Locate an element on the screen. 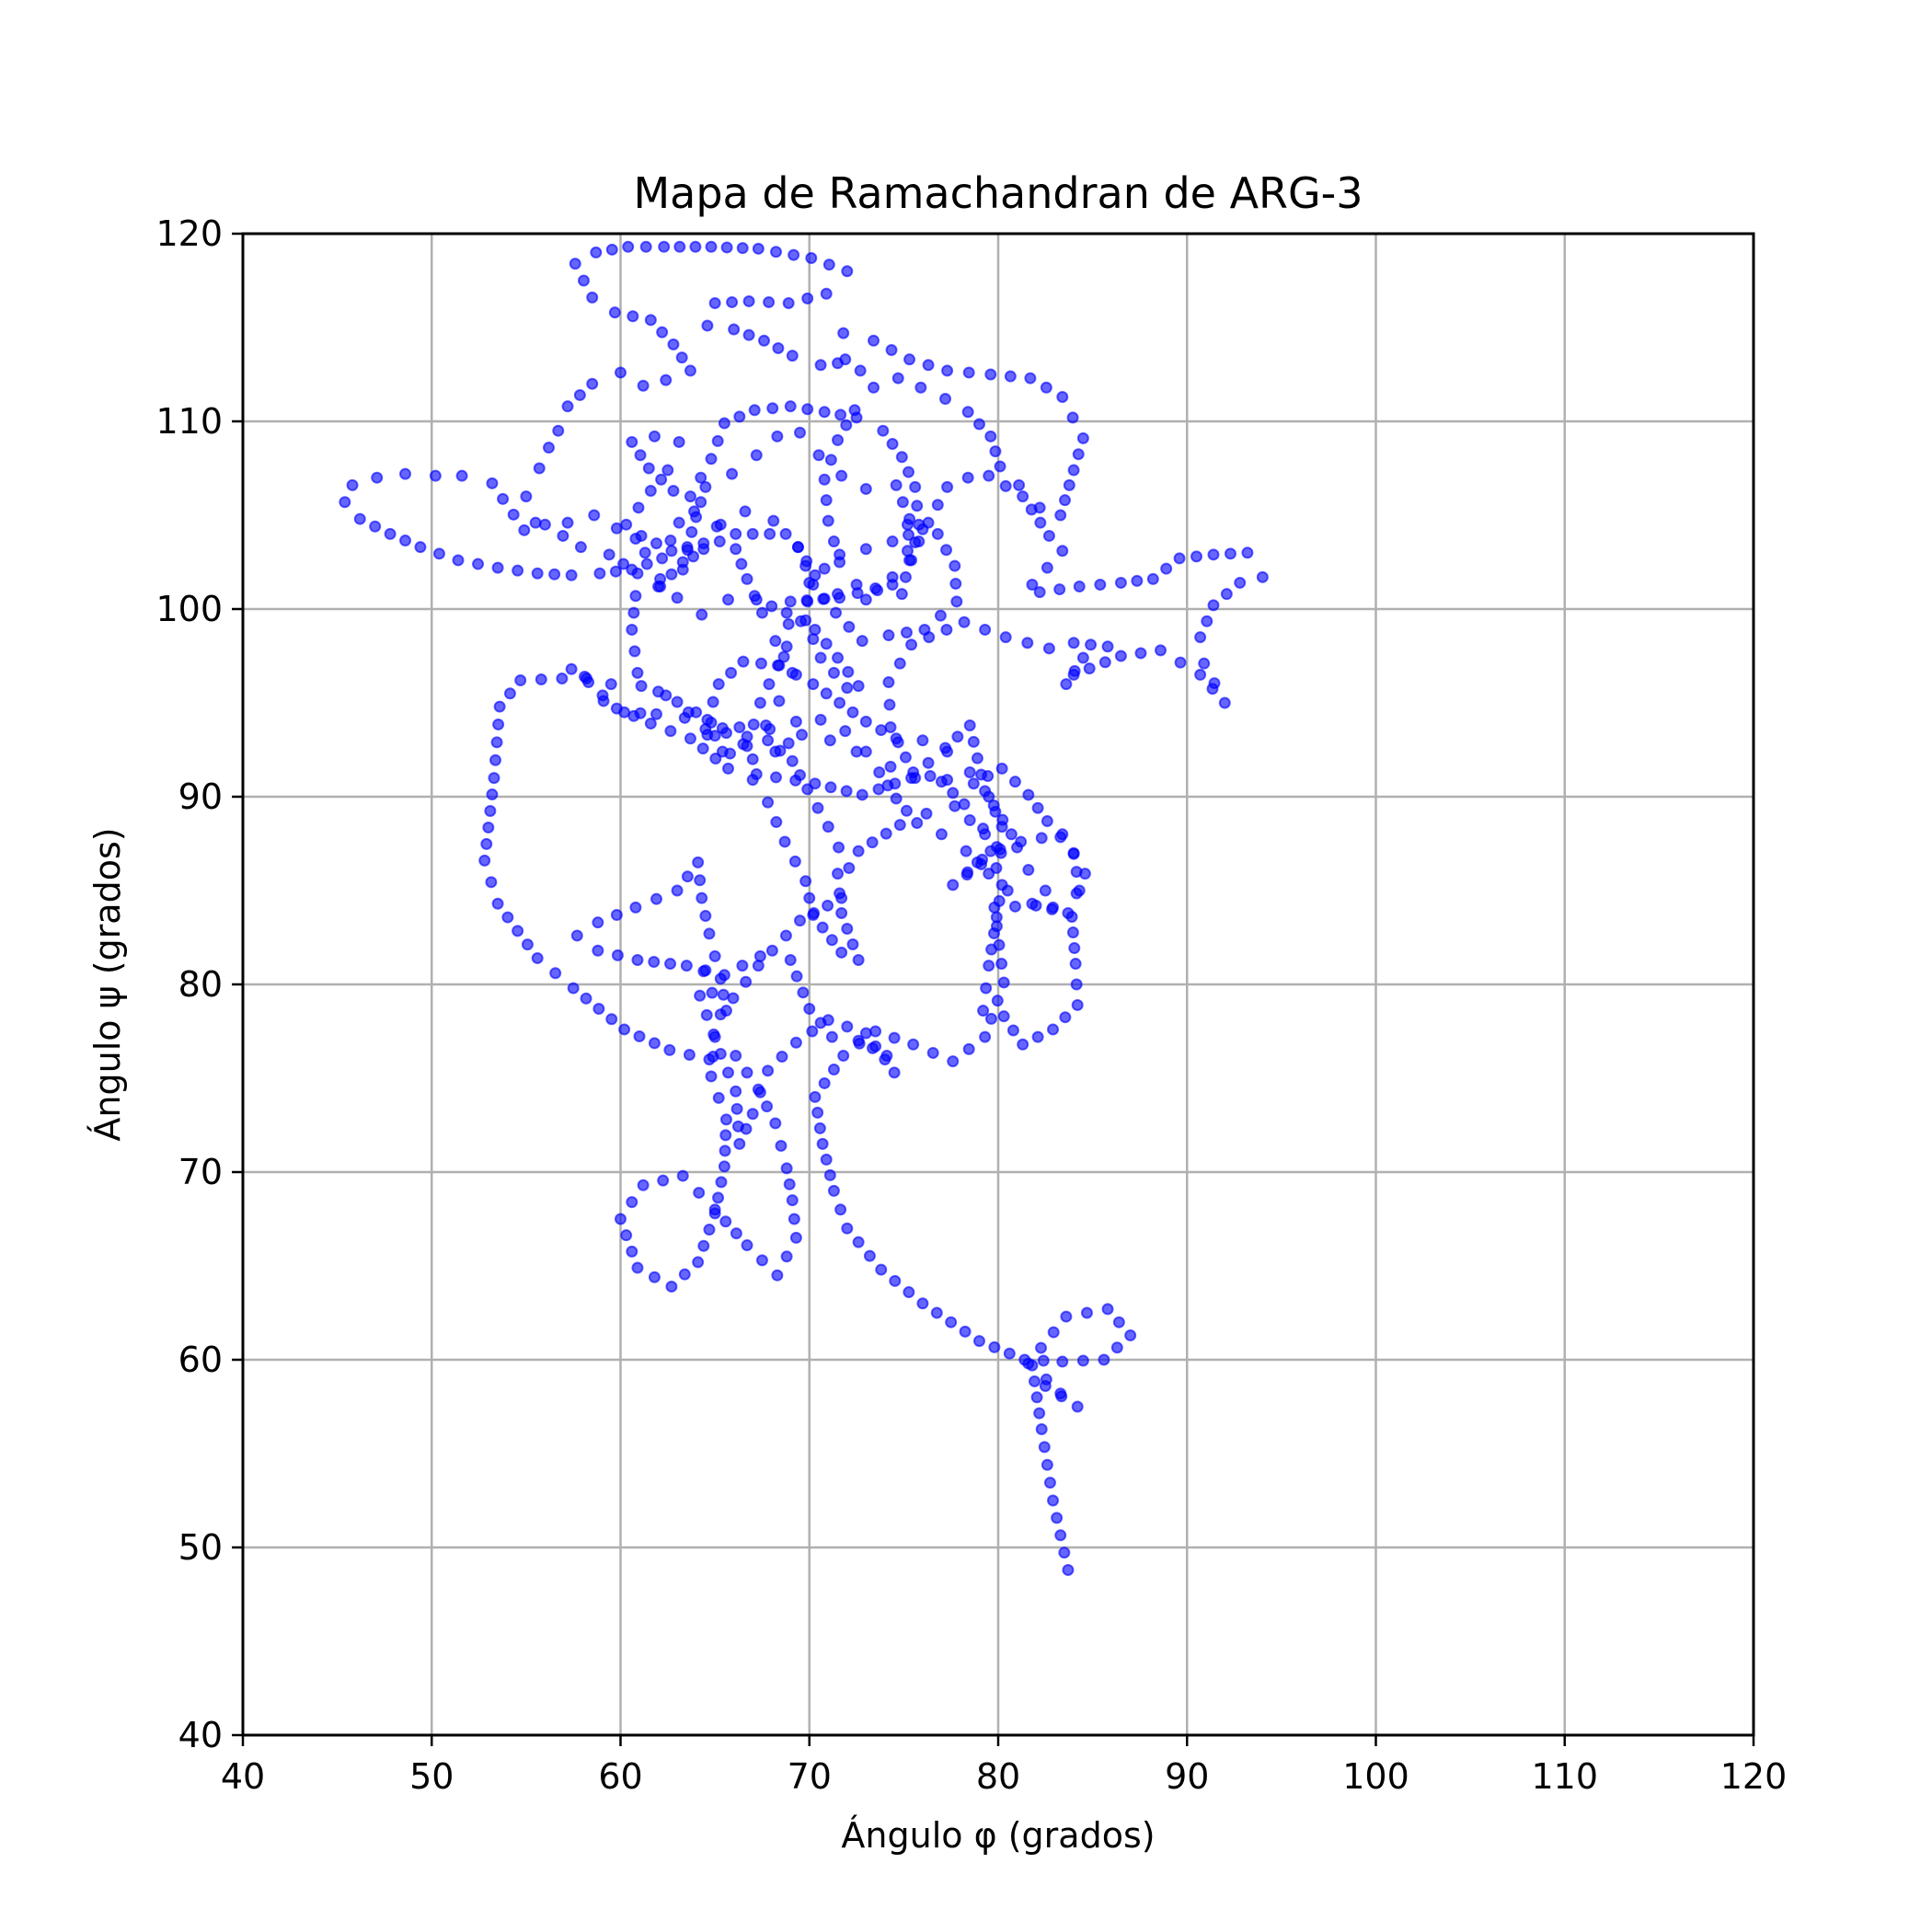 This screenshot has height=1932, width=1932. y-tick-label: 100 is located at coordinates (189, 609).